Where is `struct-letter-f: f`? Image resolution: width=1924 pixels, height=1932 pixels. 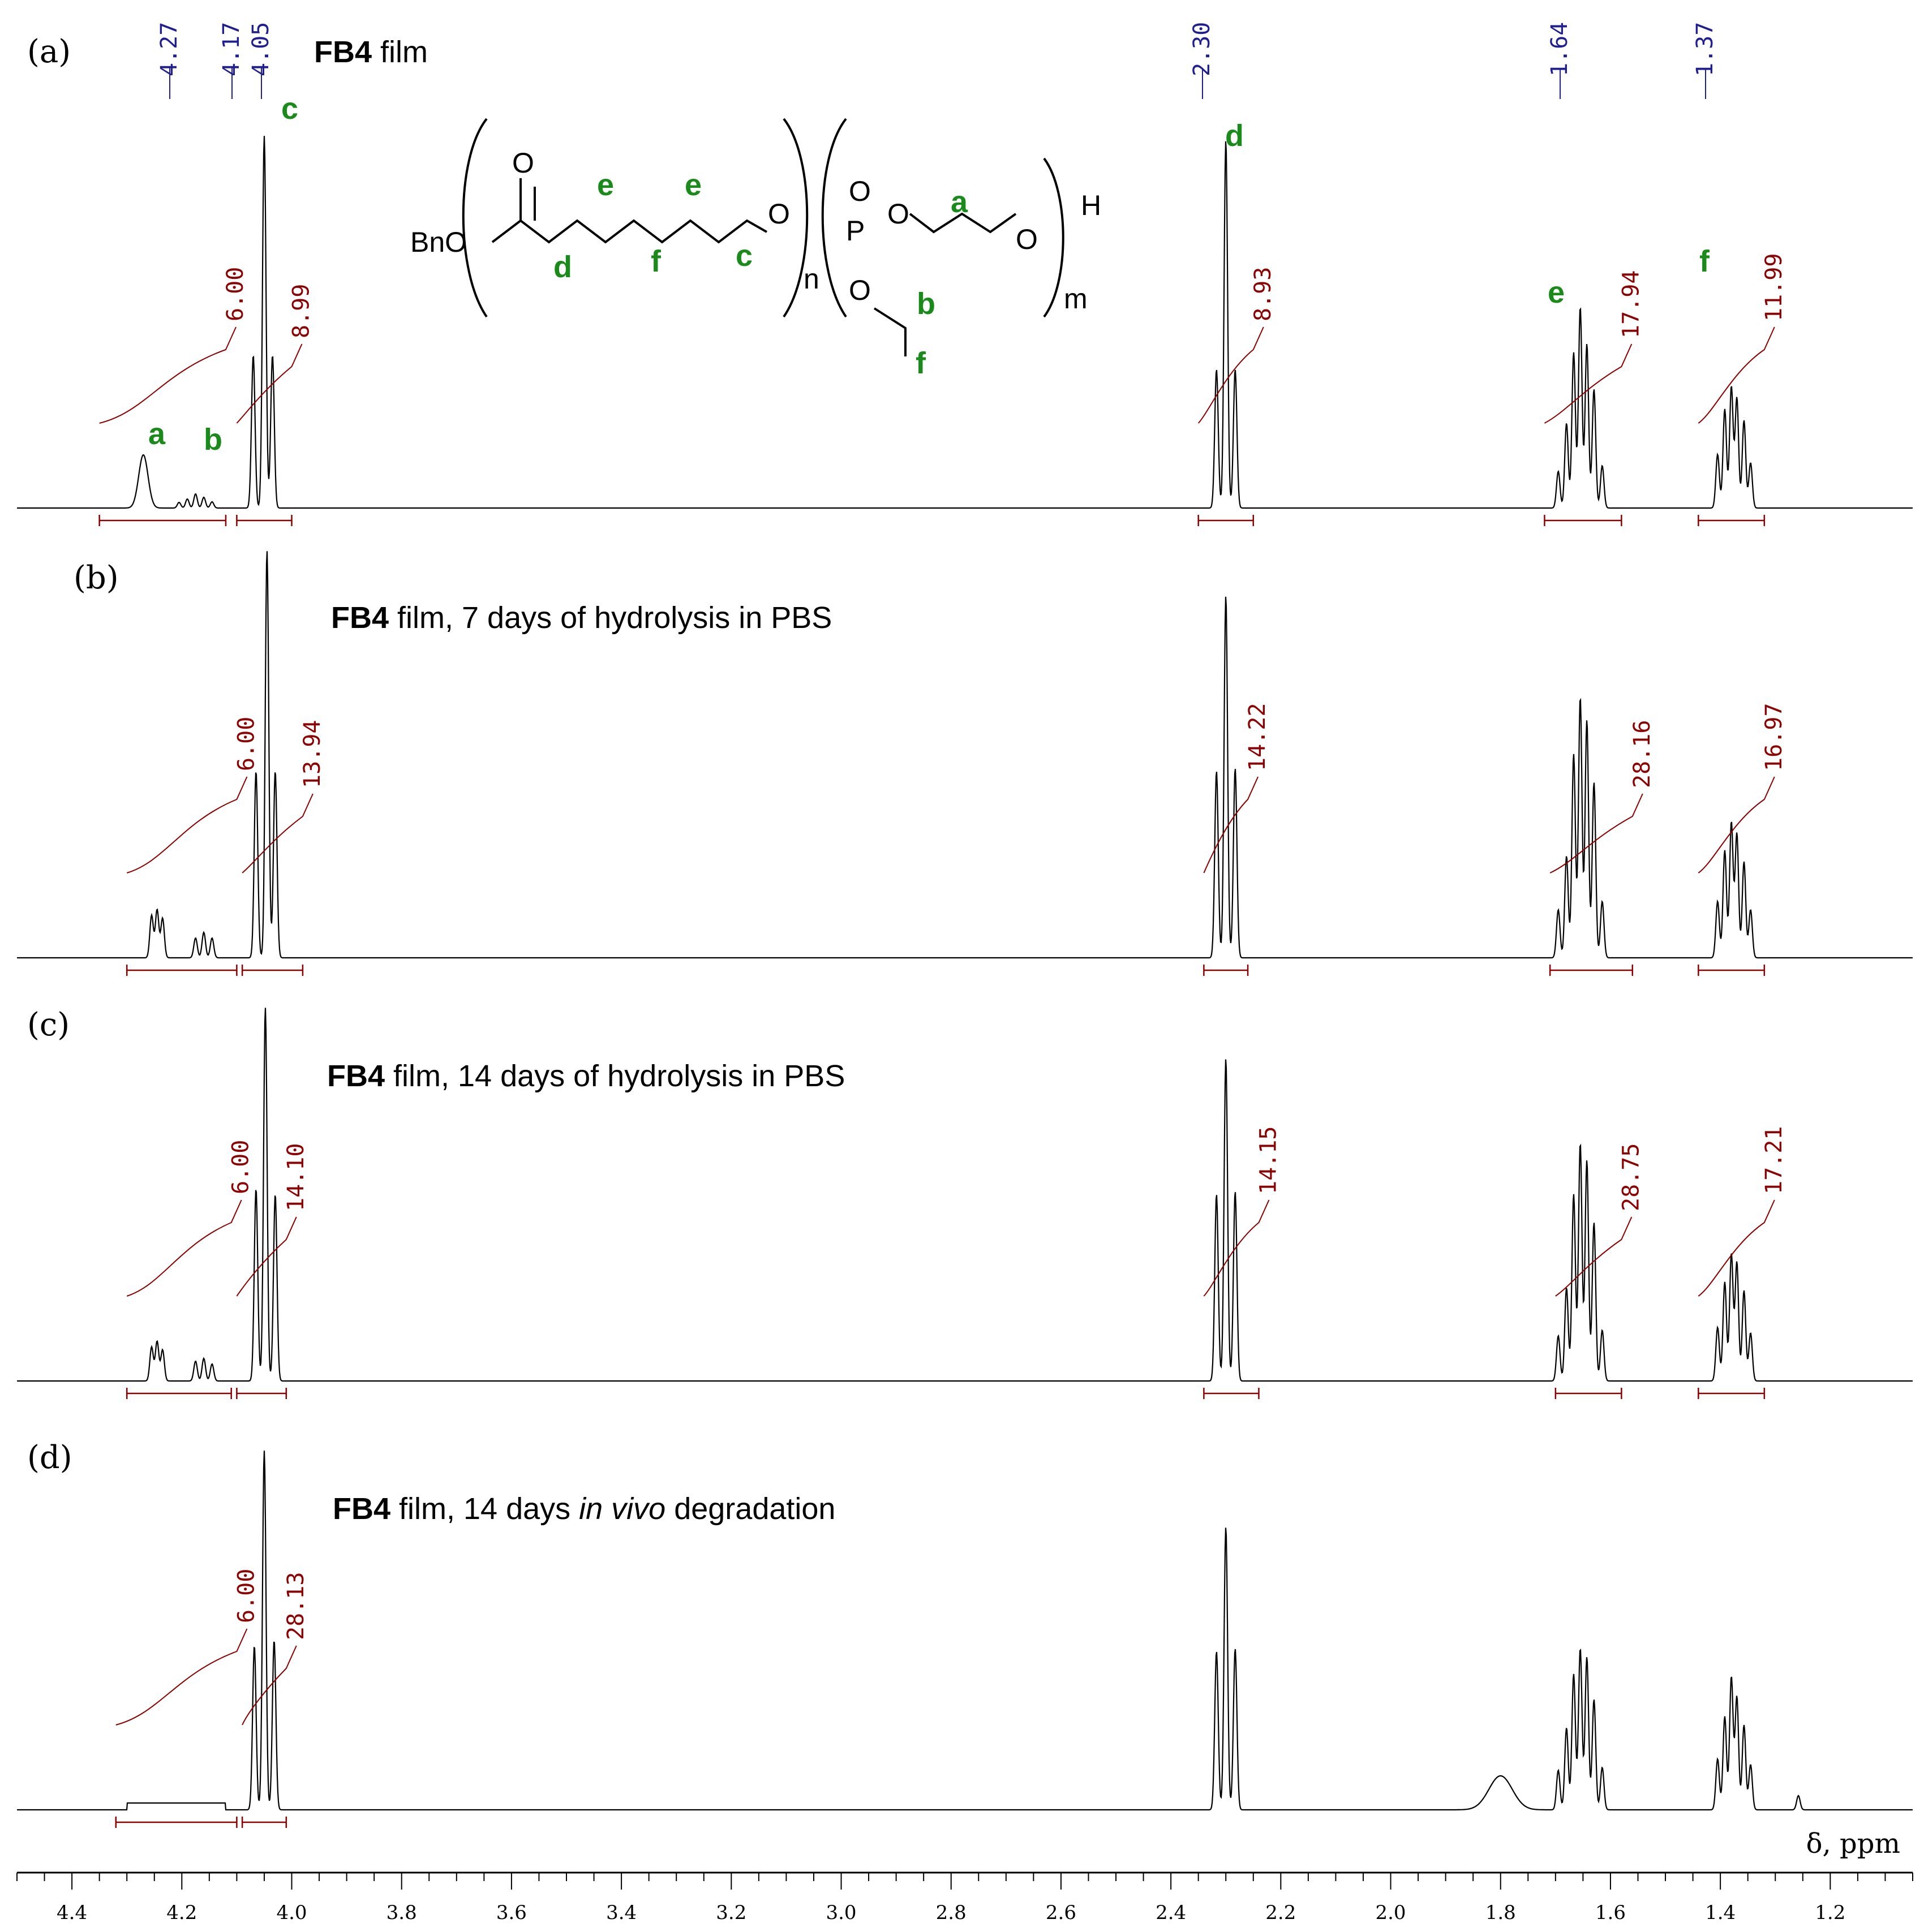
struct-letter-f: f is located at coordinates (921, 363).